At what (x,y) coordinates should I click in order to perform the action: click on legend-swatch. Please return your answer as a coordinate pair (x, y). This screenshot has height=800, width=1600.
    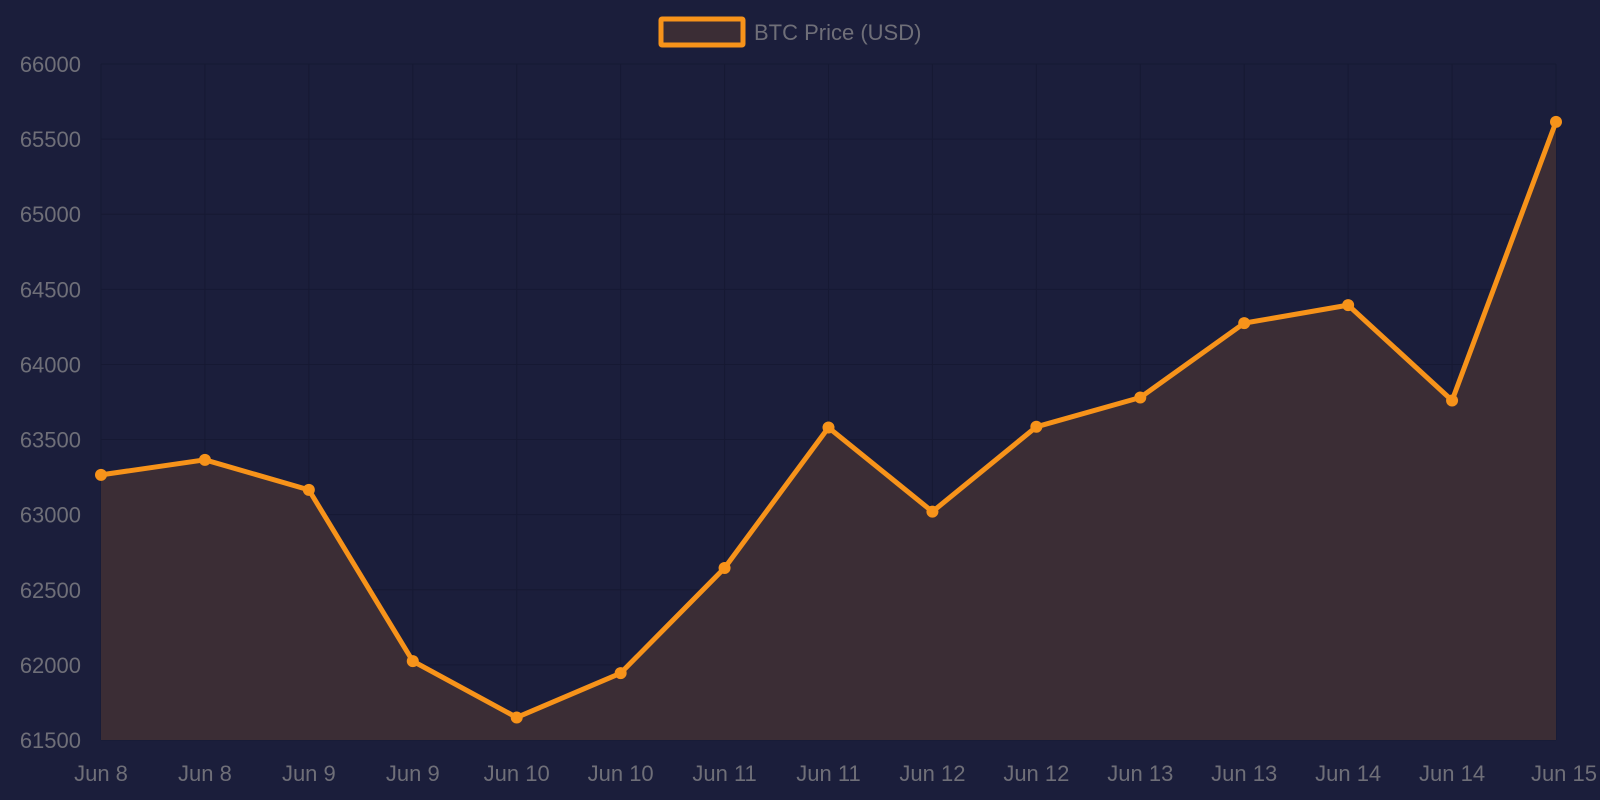
    Looking at the image, I should click on (702, 32).